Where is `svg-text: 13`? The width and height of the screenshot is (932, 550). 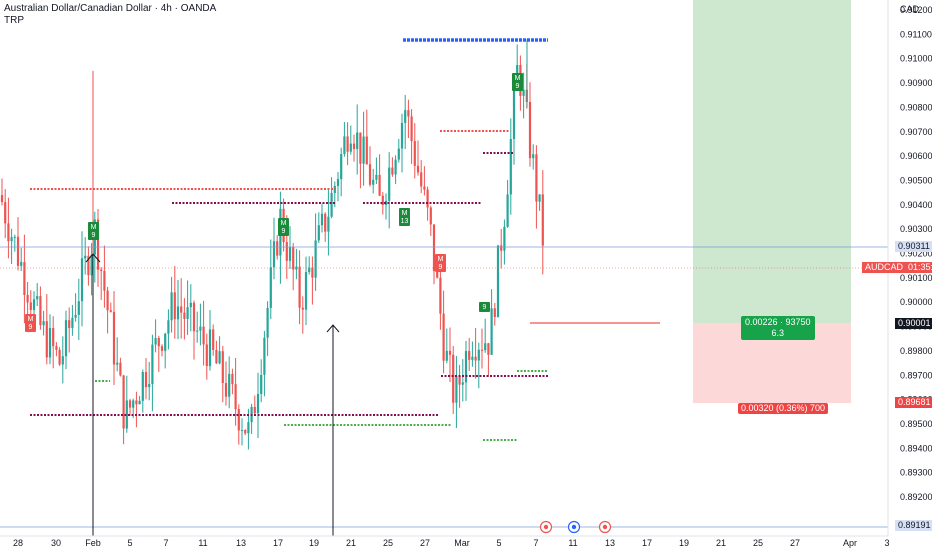
svg-text: 13 is located at coordinates (405, 221).